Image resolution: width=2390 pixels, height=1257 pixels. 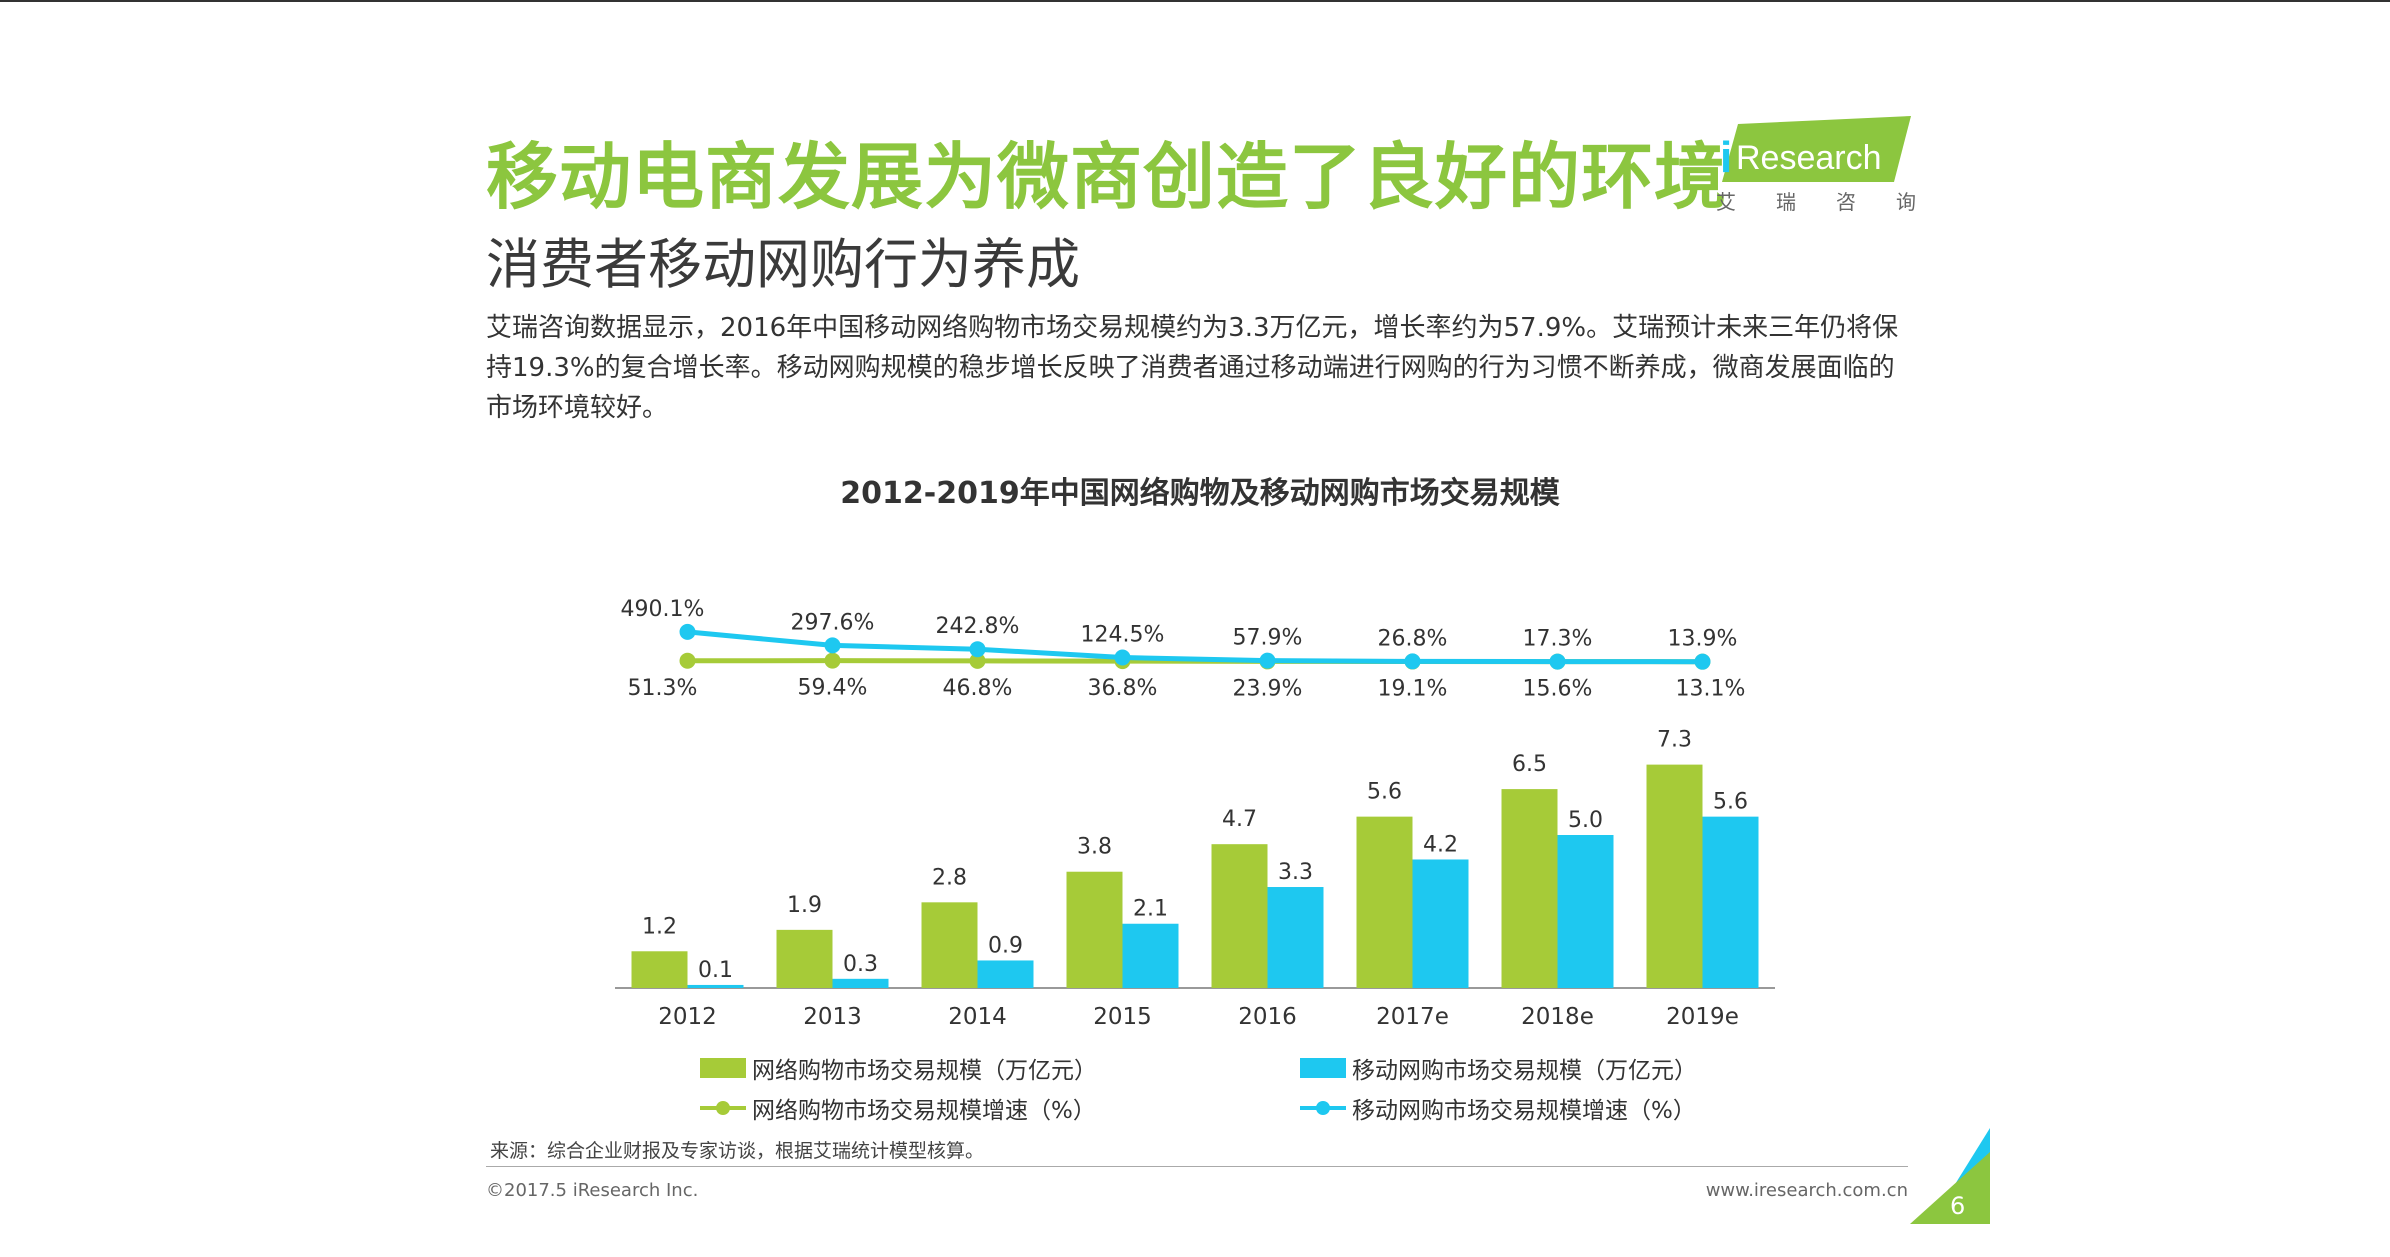 What do you see at coordinates (663, 609) in the screenshot?
I see `data-label-mobile-growth: 490.1%` at bounding box center [663, 609].